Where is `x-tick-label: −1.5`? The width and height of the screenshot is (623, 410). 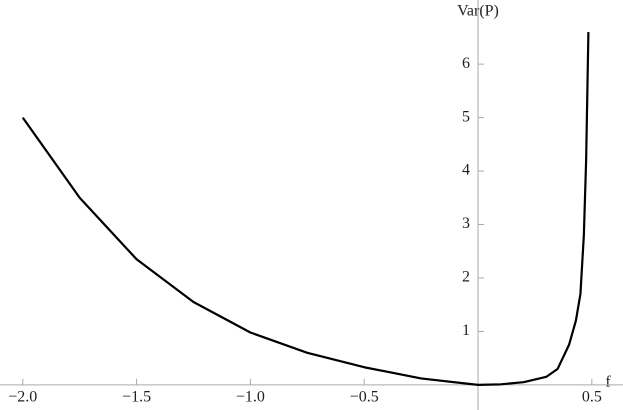
x-tick-label: −1.5 is located at coordinates (136, 397).